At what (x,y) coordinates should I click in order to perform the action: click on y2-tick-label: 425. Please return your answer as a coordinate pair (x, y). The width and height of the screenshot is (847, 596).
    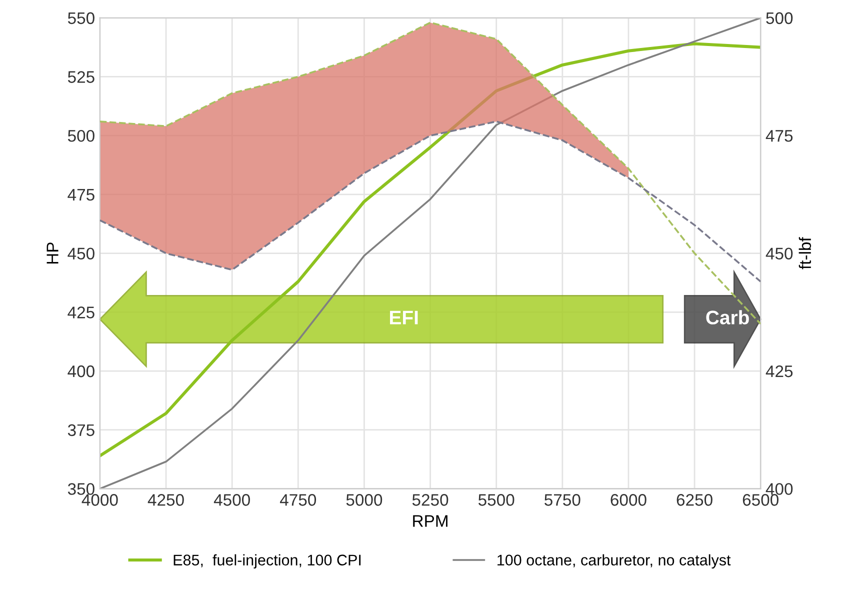
    Looking at the image, I should click on (779, 371).